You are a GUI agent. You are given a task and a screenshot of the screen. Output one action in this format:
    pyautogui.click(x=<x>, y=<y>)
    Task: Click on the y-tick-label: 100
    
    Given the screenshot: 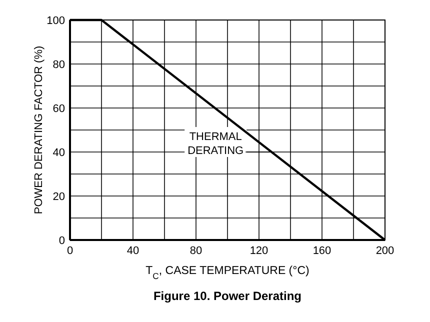 What is the action you would take?
    pyautogui.click(x=55, y=21)
    